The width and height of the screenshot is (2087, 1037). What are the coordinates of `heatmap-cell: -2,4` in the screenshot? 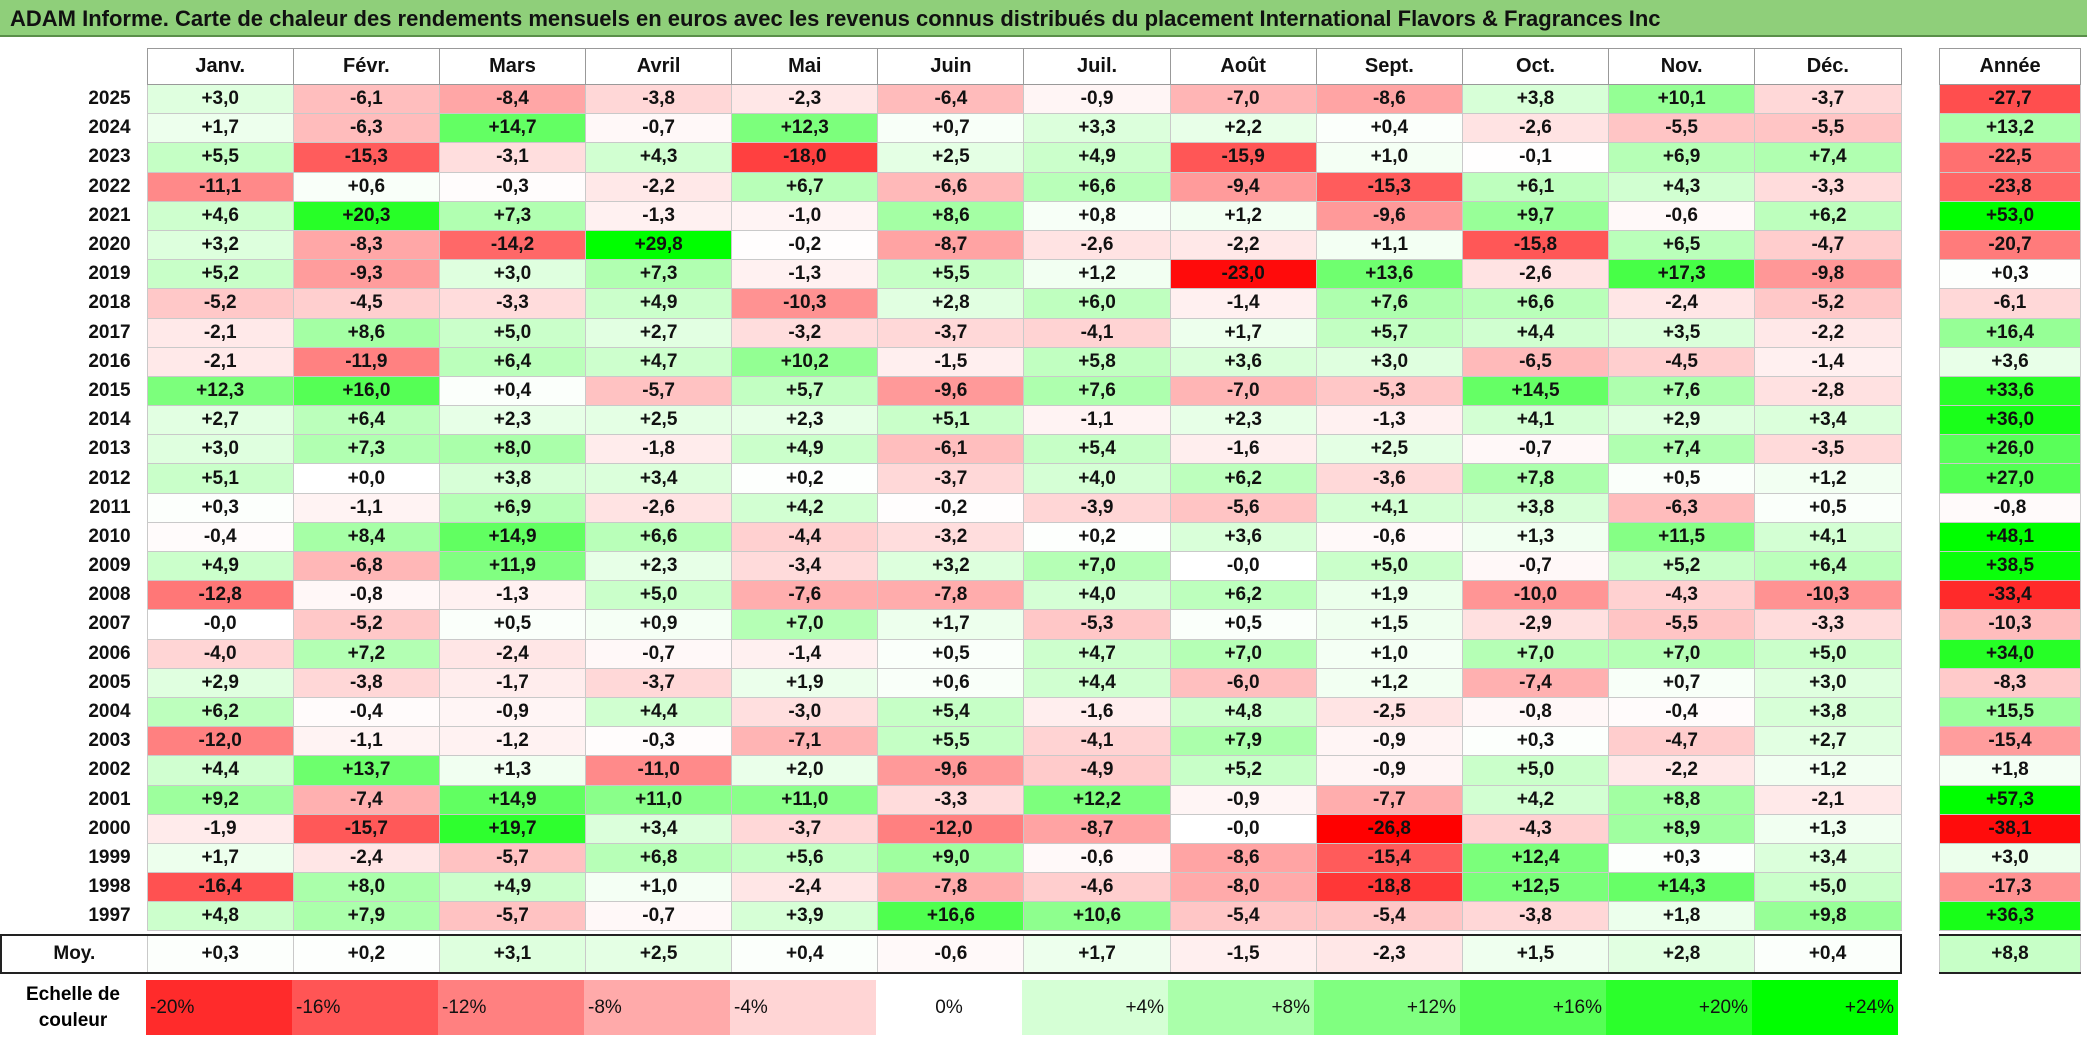 It's located at (512, 653).